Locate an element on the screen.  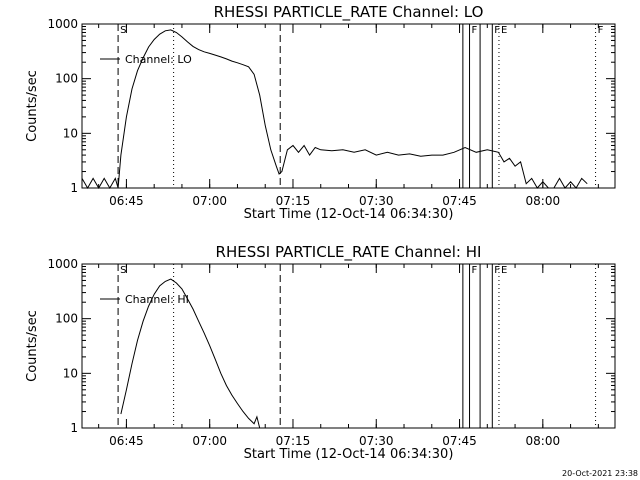
footer-timestamp: 20-Oct-2021 23:38 is located at coordinates (600, 473).